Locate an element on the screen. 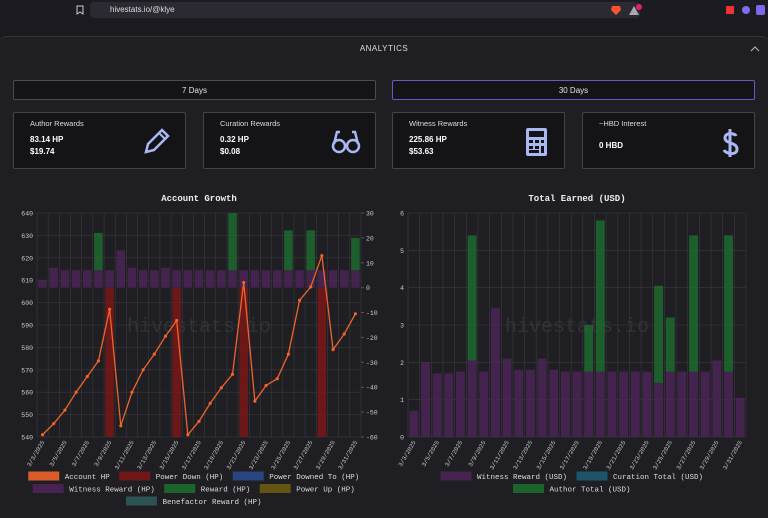  legend-item: Power Downed To (HP) is located at coordinates (295, 476).